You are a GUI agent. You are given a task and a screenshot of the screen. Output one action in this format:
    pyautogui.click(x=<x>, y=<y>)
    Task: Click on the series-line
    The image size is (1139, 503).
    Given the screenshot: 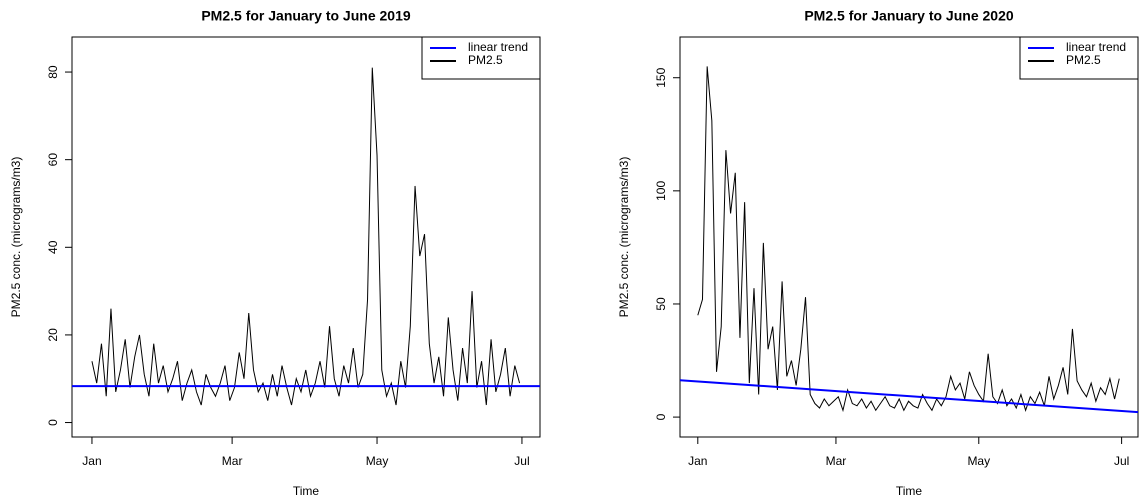 What is the action you would take?
    pyautogui.click(x=909, y=396)
    